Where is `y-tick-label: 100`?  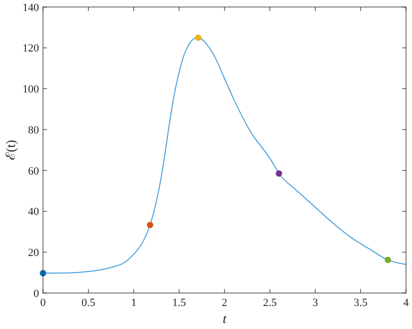 y-tick-label: 100 is located at coordinates (31, 90).